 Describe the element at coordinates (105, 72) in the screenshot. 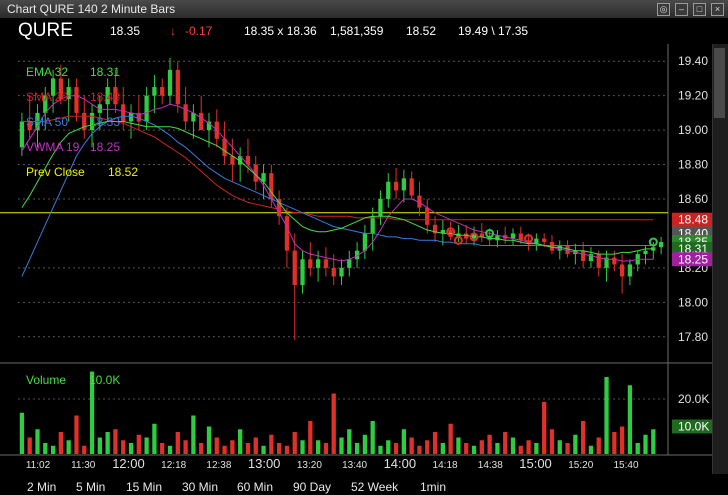

I see `legend-value: 18.31` at that location.